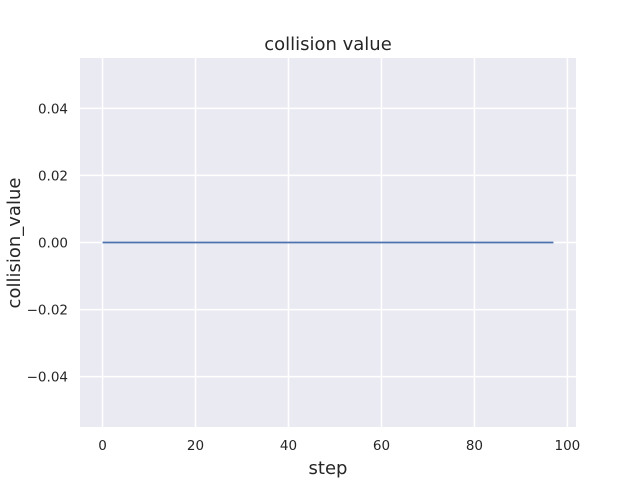 The image size is (640, 480). What do you see at coordinates (53, 176) in the screenshot?
I see `y-tick-label: 0.02` at bounding box center [53, 176].